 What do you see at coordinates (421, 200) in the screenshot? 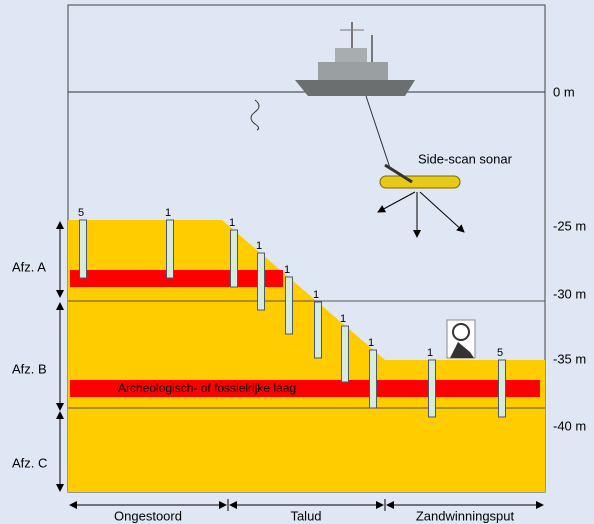
I see `sonar` at bounding box center [421, 200].